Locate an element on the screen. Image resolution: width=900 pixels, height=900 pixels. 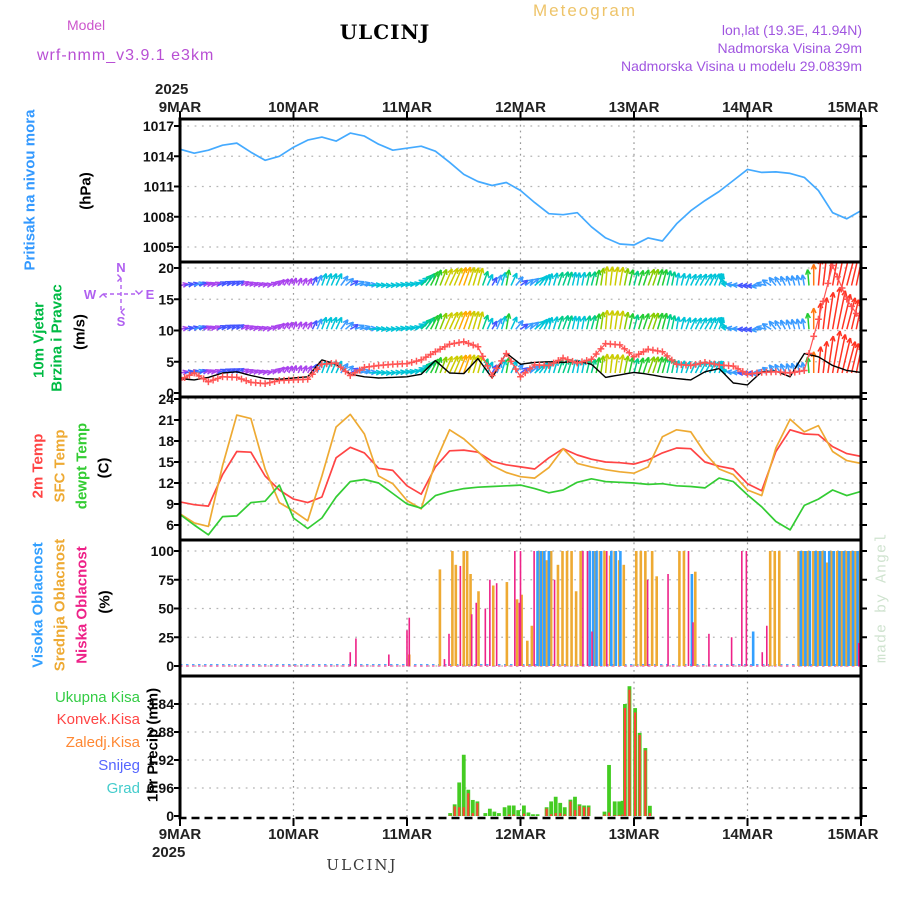
legend-total-rain: Ukupna Kisa is located at coordinates (97, 697).